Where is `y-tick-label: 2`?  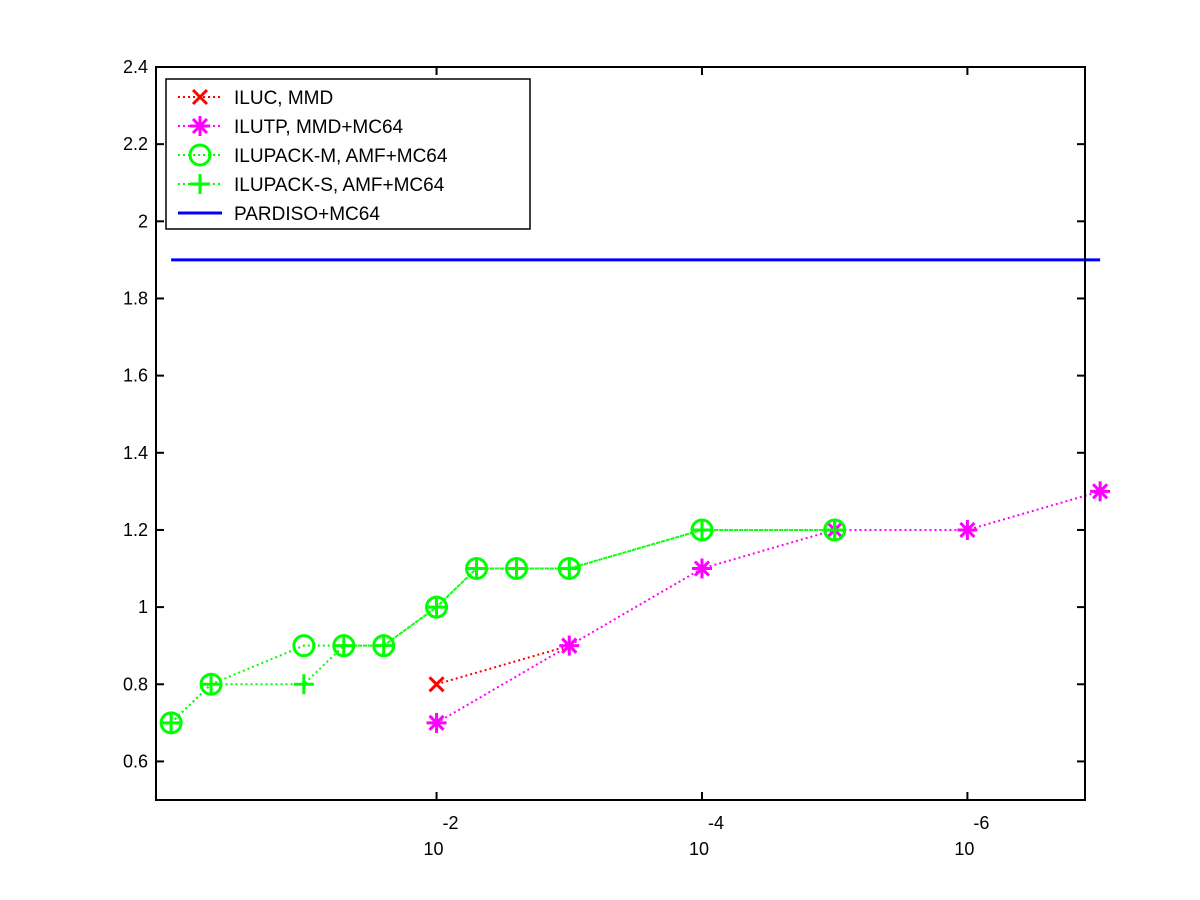 y-tick-label: 2 is located at coordinates (143, 221).